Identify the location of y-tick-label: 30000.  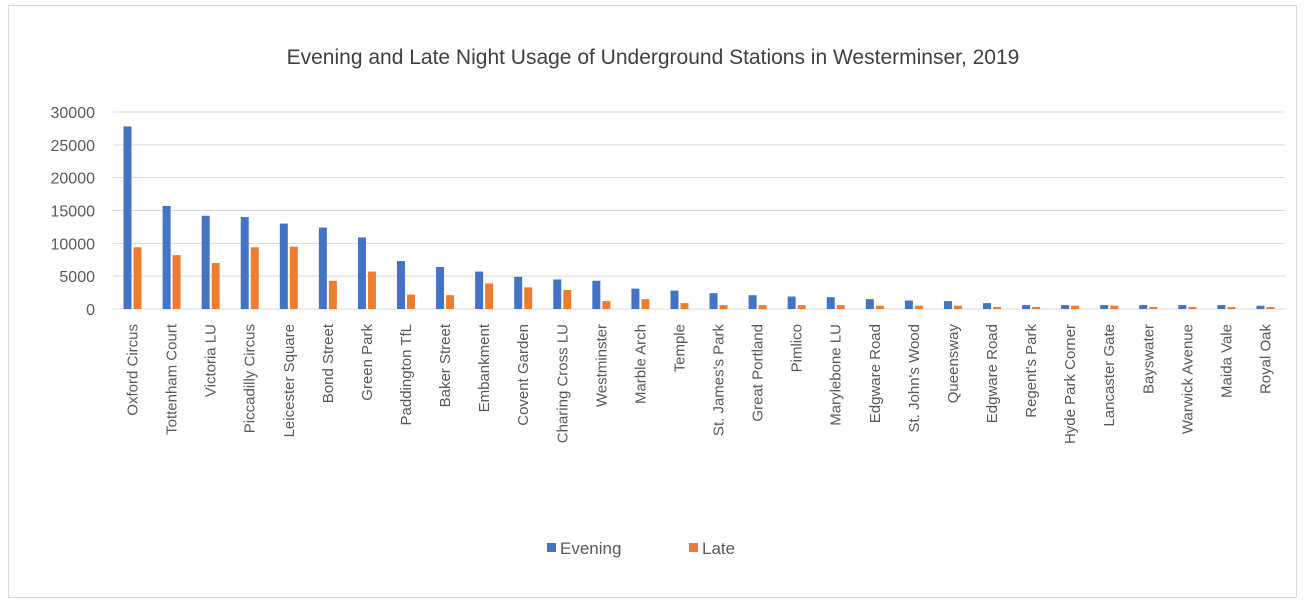
(73, 113).